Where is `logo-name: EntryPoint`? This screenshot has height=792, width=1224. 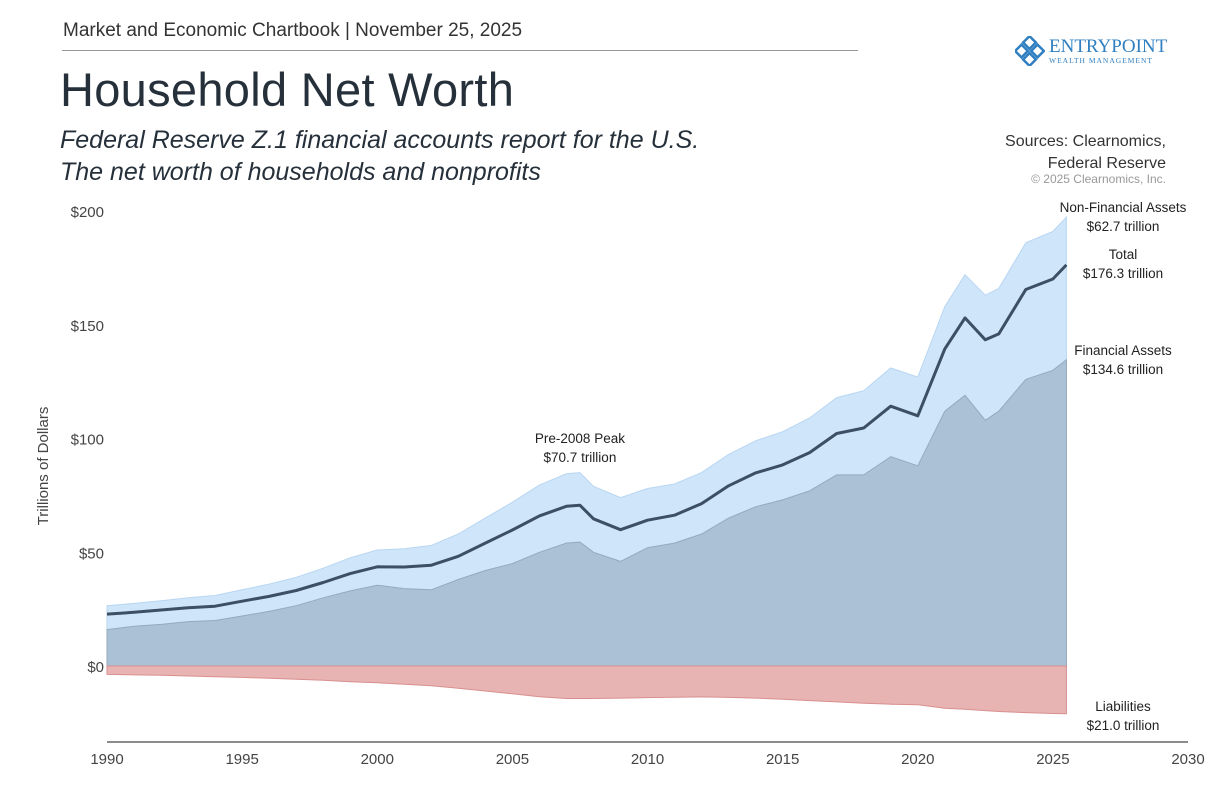 logo-name: EntryPoint is located at coordinates (1108, 46).